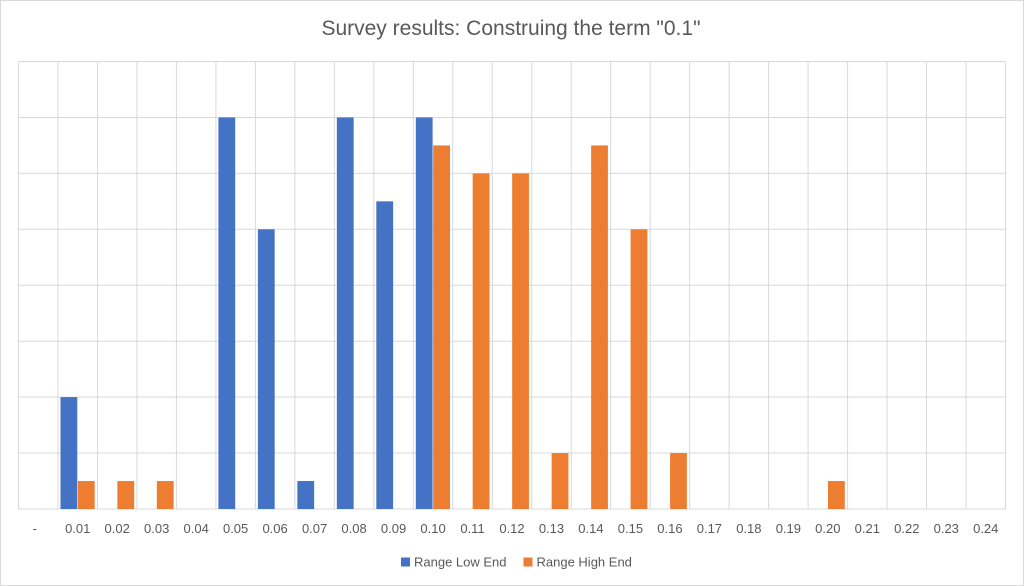 This screenshot has height=586, width=1024. Describe the element at coordinates (946, 528) in the screenshot. I see `svg-text: 0.23` at that location.